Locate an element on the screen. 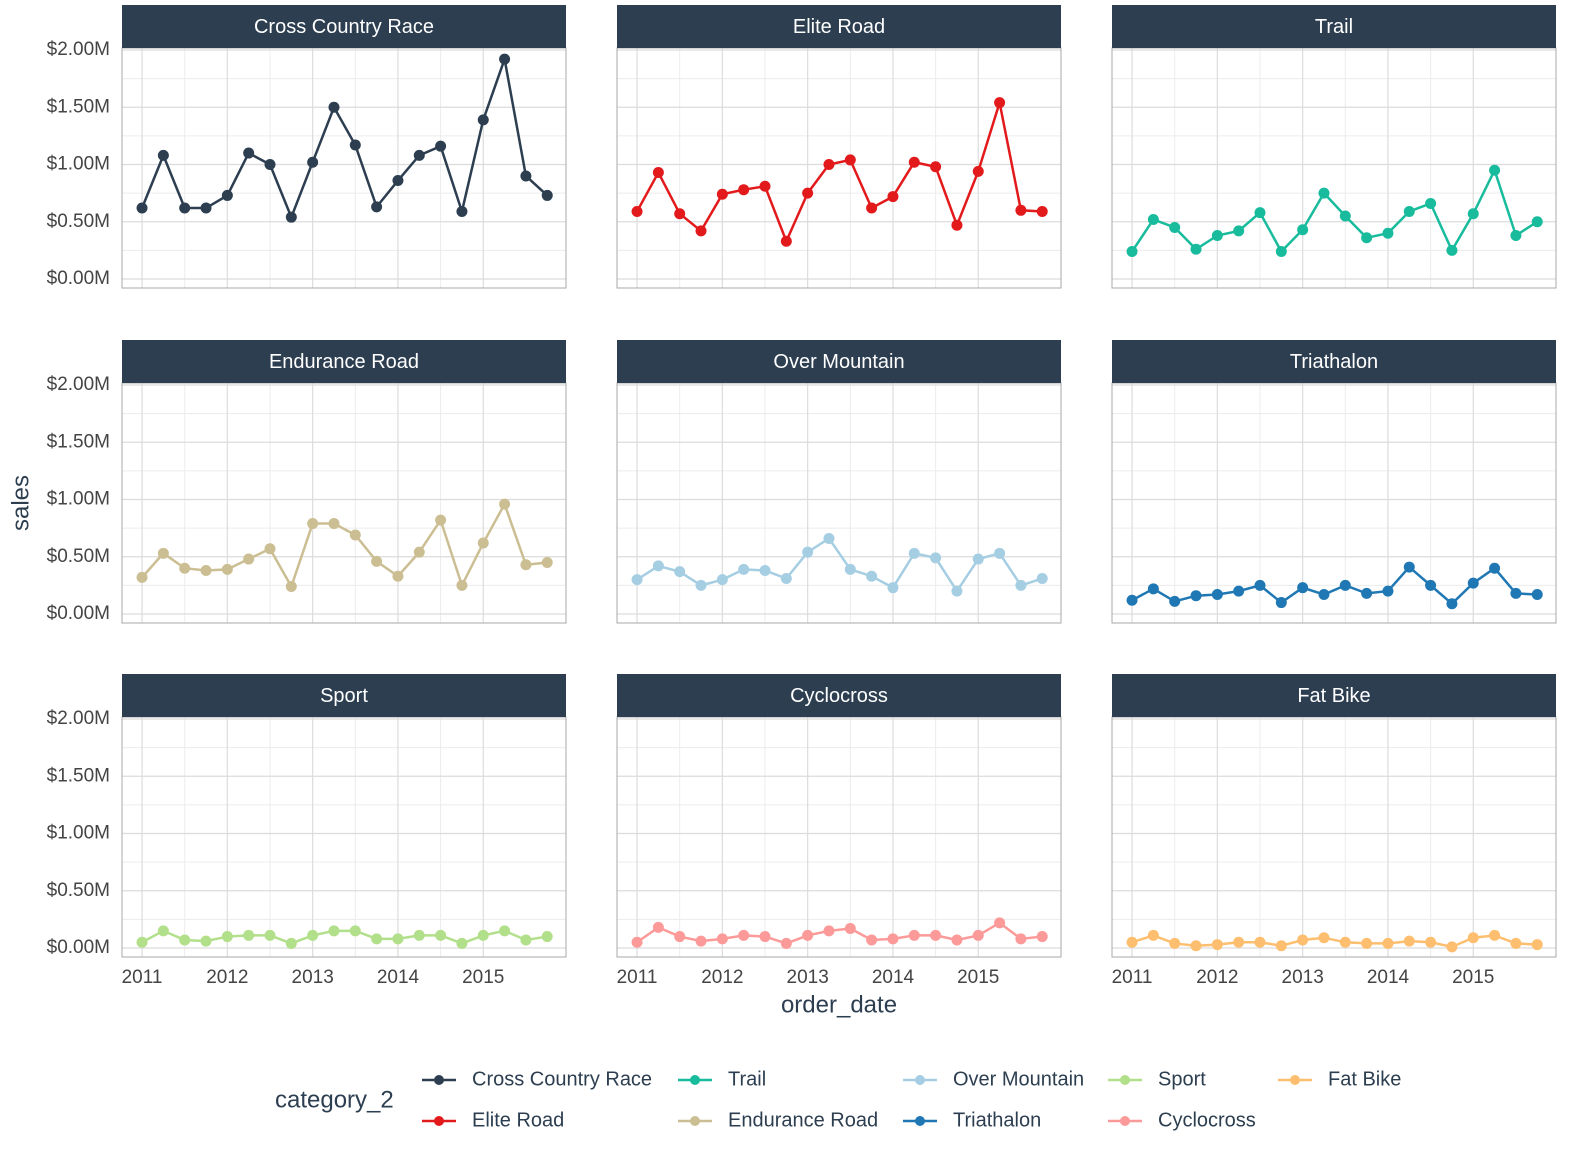 The width and height of the screenshot is (1572, 1160). y-tick-label: $0.00M is located at coordinates (78, 947).